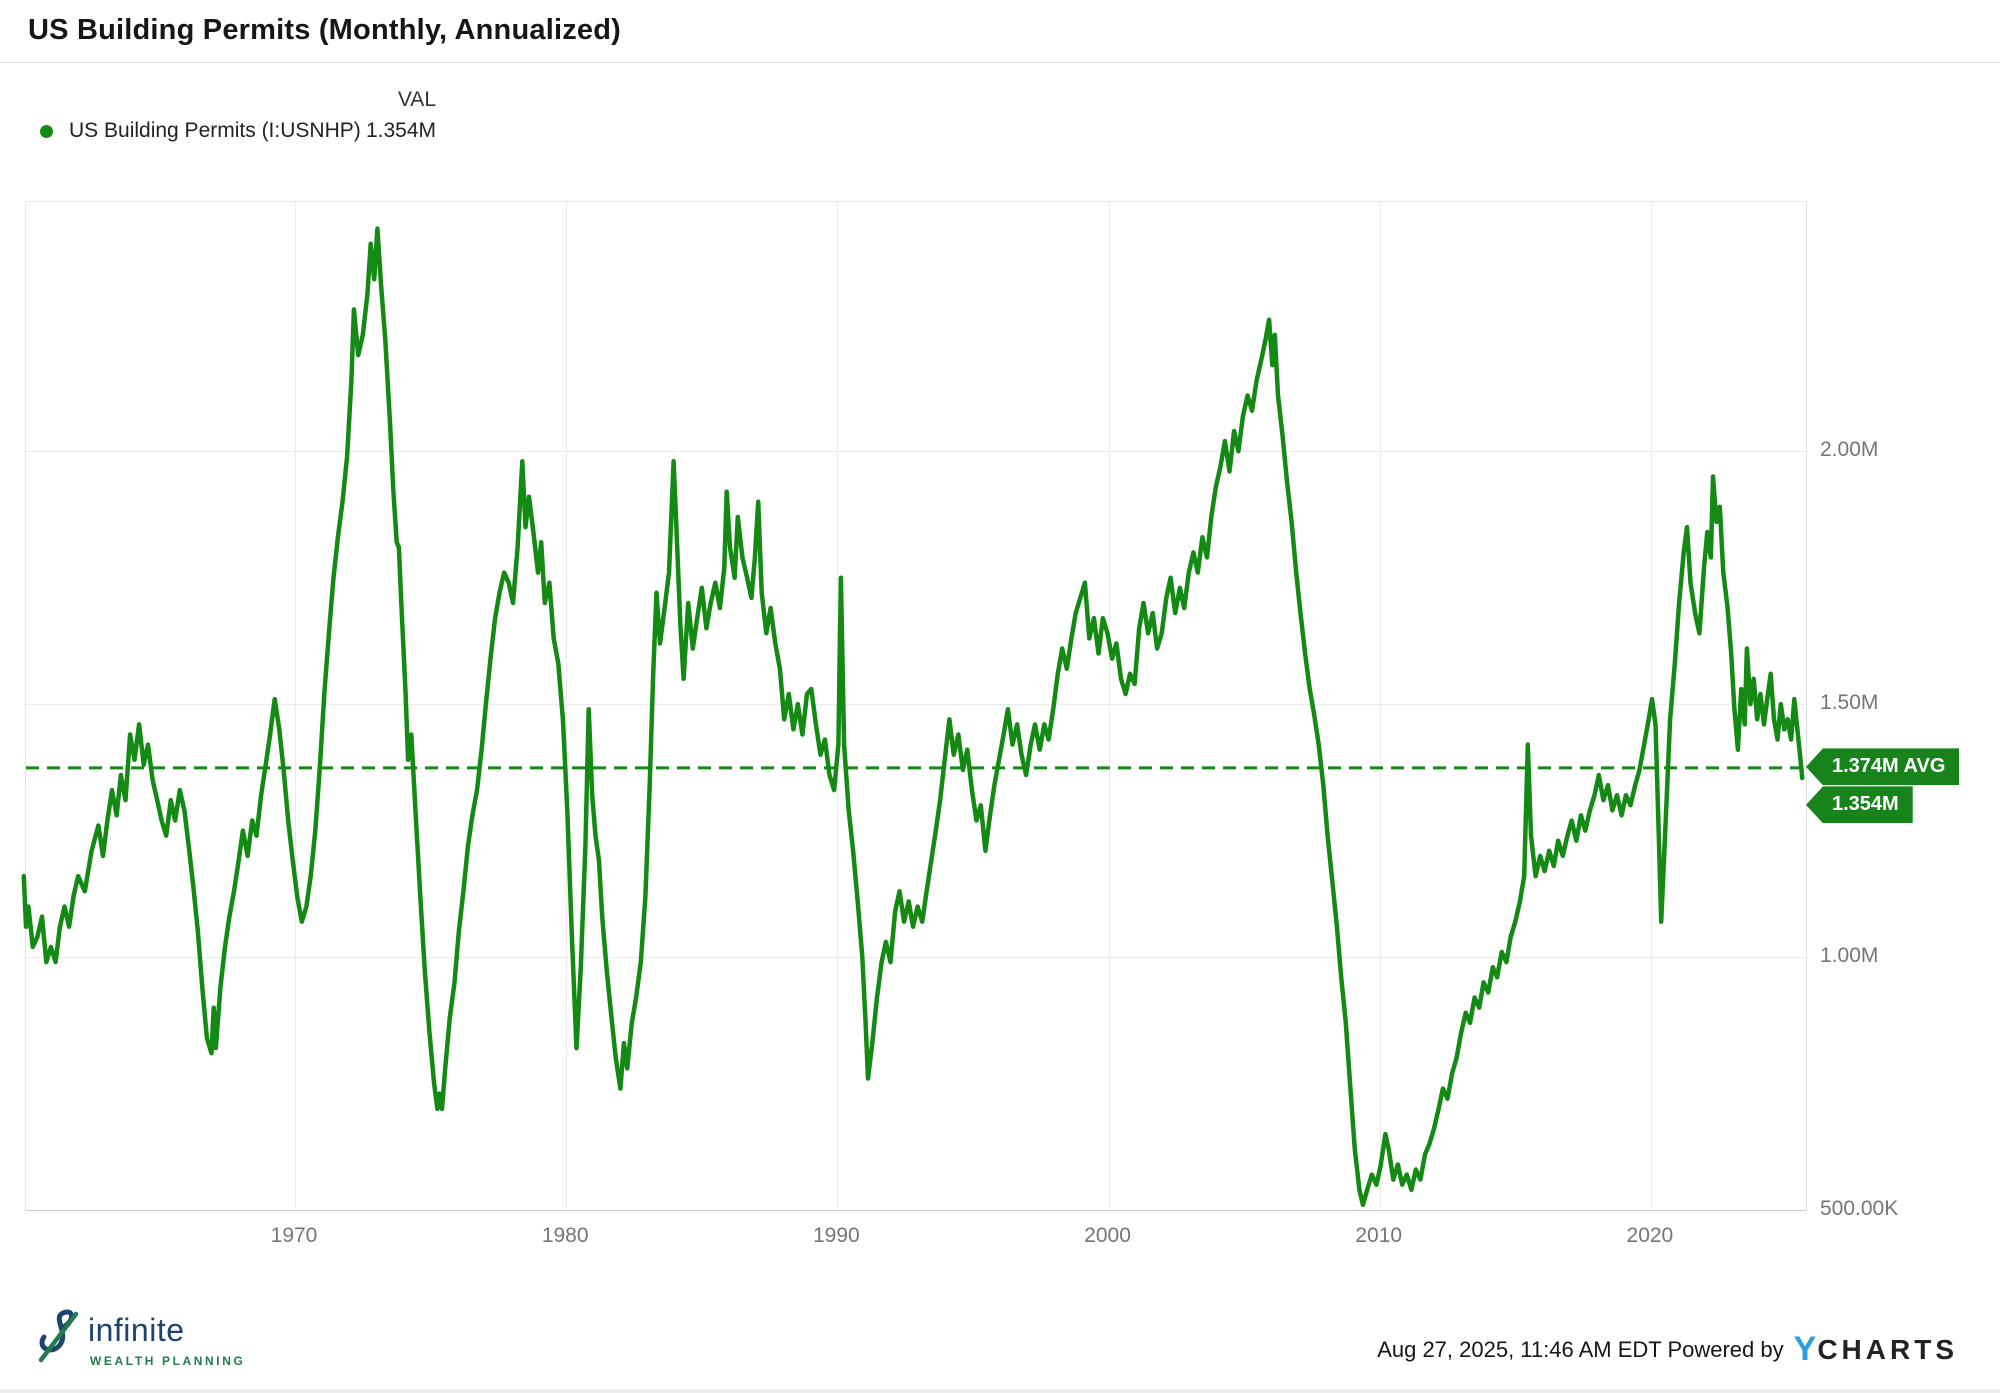 The height and width of the screenshot is (1393, 2000). What do you see at coordinates (565, 1235) in the screenshot?
I see `x-tick-label: 1980` at bounding box center [565, 1235].